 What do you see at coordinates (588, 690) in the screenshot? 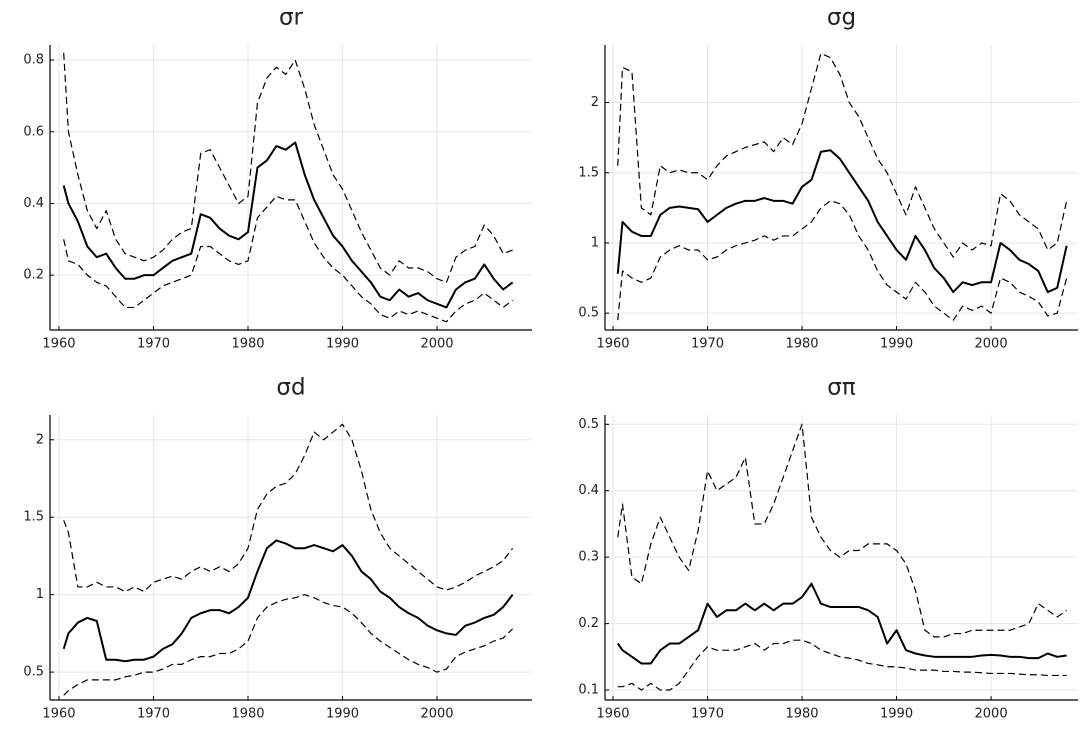
I see `y-tick-label: 0.1` at bounding box center [588, 690].